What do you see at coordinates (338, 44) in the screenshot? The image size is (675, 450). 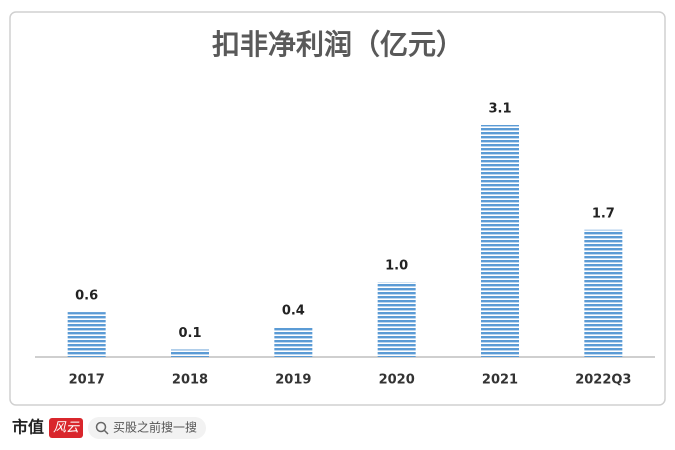 I see `chart-title: 扣非净利润（亿元）` at bounding box center [338, 44].